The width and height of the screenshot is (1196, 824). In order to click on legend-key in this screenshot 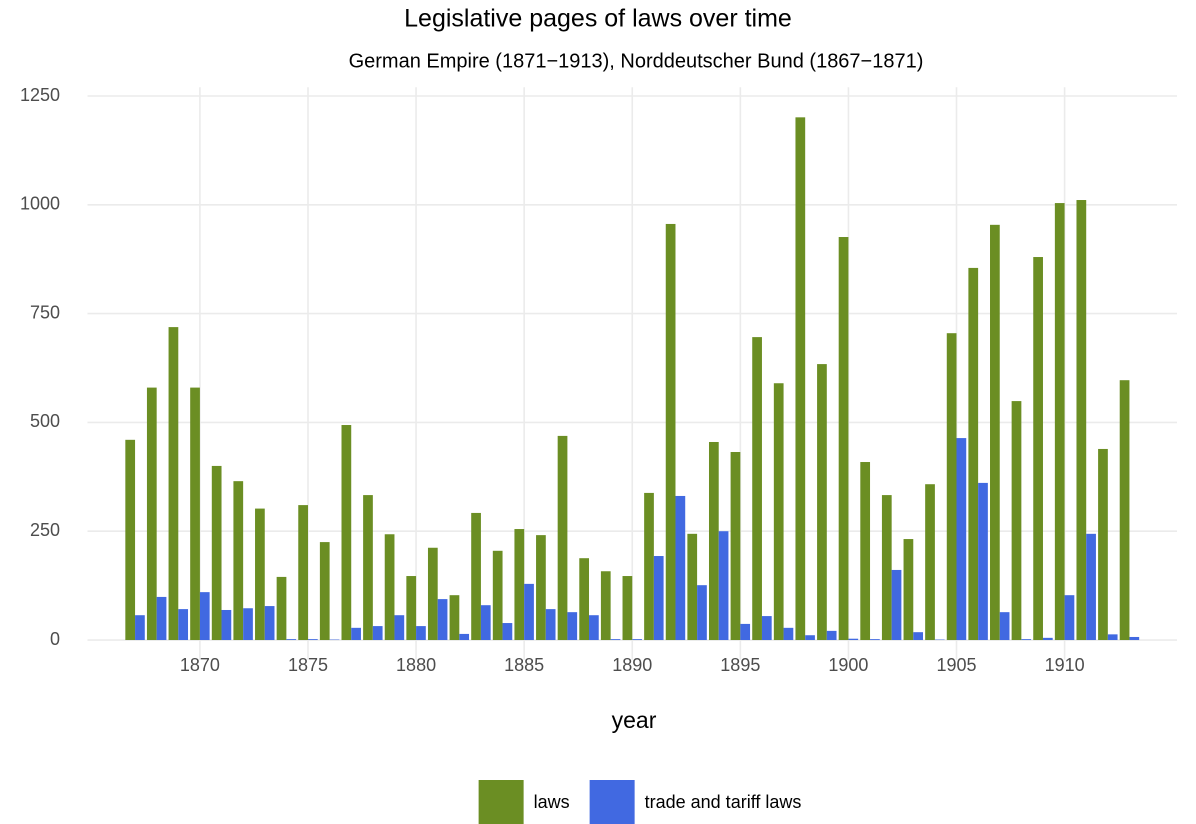, I will do `click(501, 802)`.